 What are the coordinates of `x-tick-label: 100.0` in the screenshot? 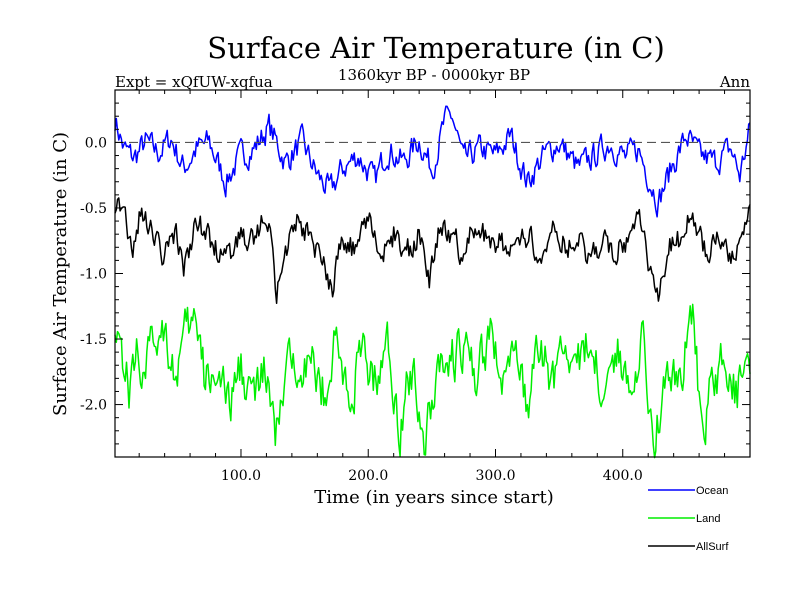 It's located at (241, 476).